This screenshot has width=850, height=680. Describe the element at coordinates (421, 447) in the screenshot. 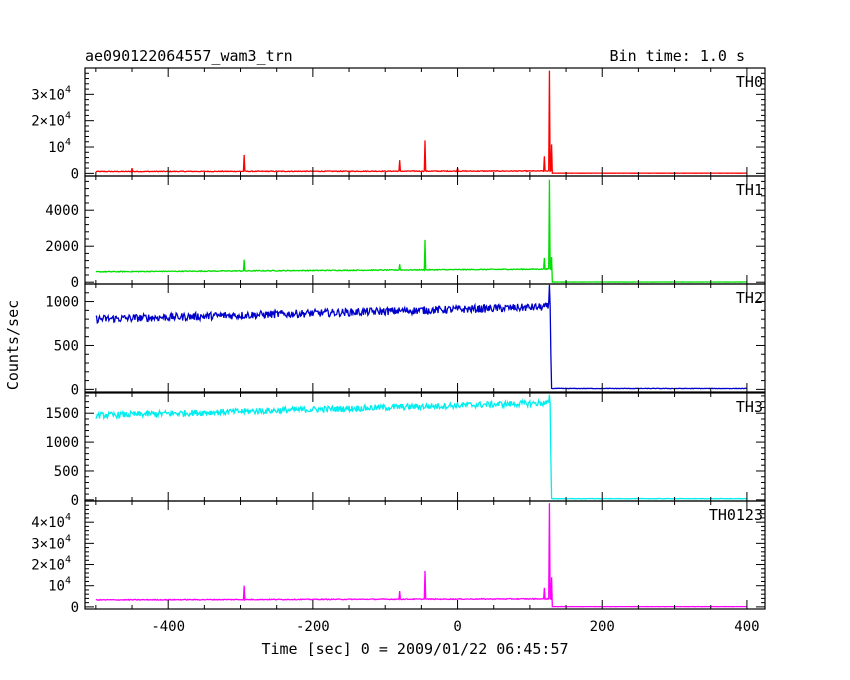

I see `series-line-th3` at that location.